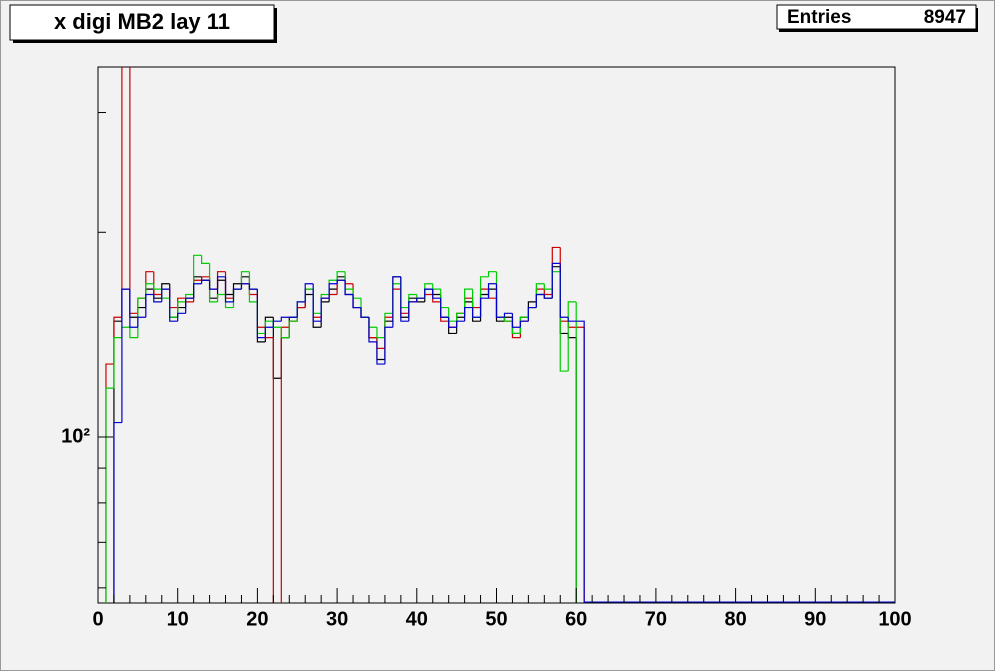  I want to click on stats-value: 8947, so click(945, 17).